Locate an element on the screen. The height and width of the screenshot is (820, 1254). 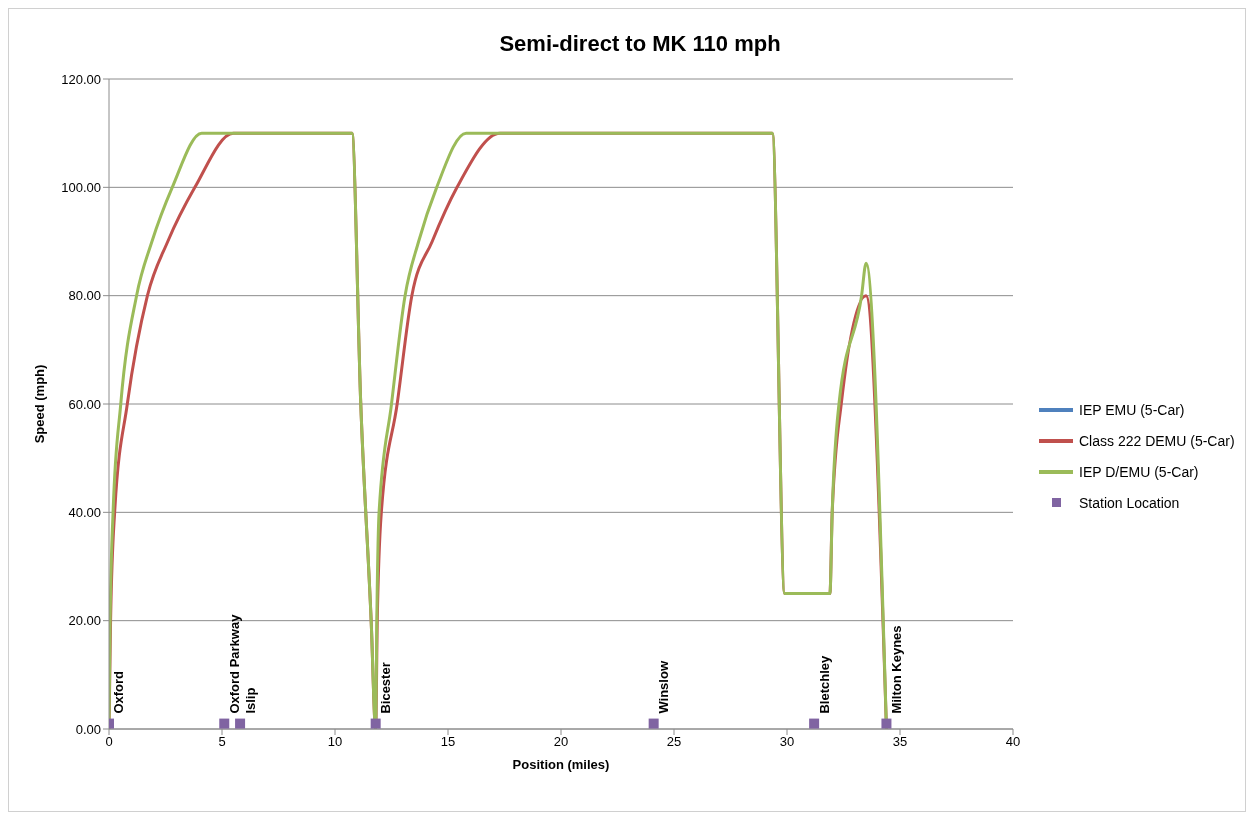
y-axis-title: Speed (mph) is located at coordinates (39, 404).